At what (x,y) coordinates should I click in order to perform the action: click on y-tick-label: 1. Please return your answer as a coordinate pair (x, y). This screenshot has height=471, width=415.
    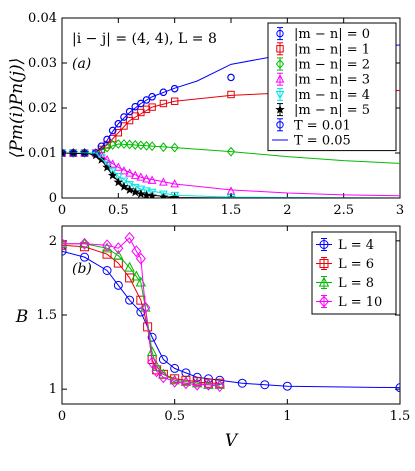
    Looking at the image, I should click on (53, 389).